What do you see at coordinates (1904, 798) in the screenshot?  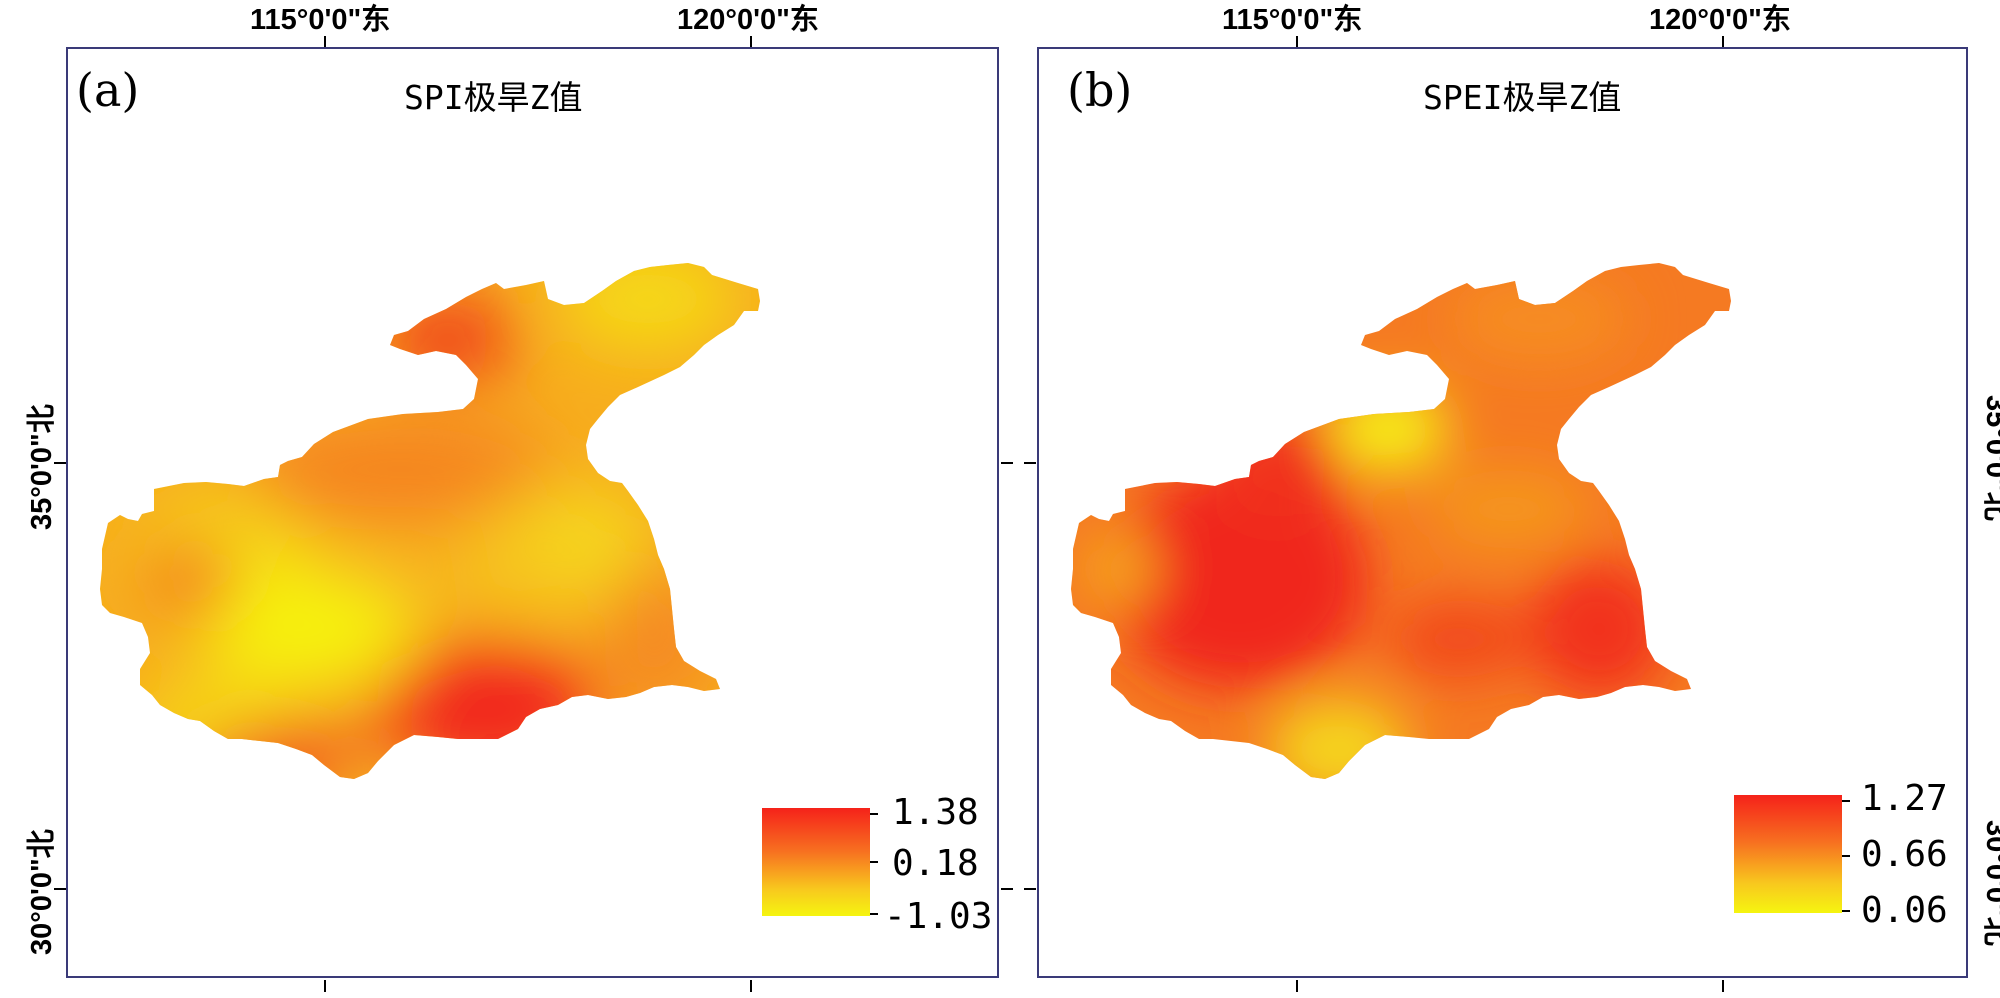 I see `legend-max-b: 1.27` at bounding box center [1904, 798].